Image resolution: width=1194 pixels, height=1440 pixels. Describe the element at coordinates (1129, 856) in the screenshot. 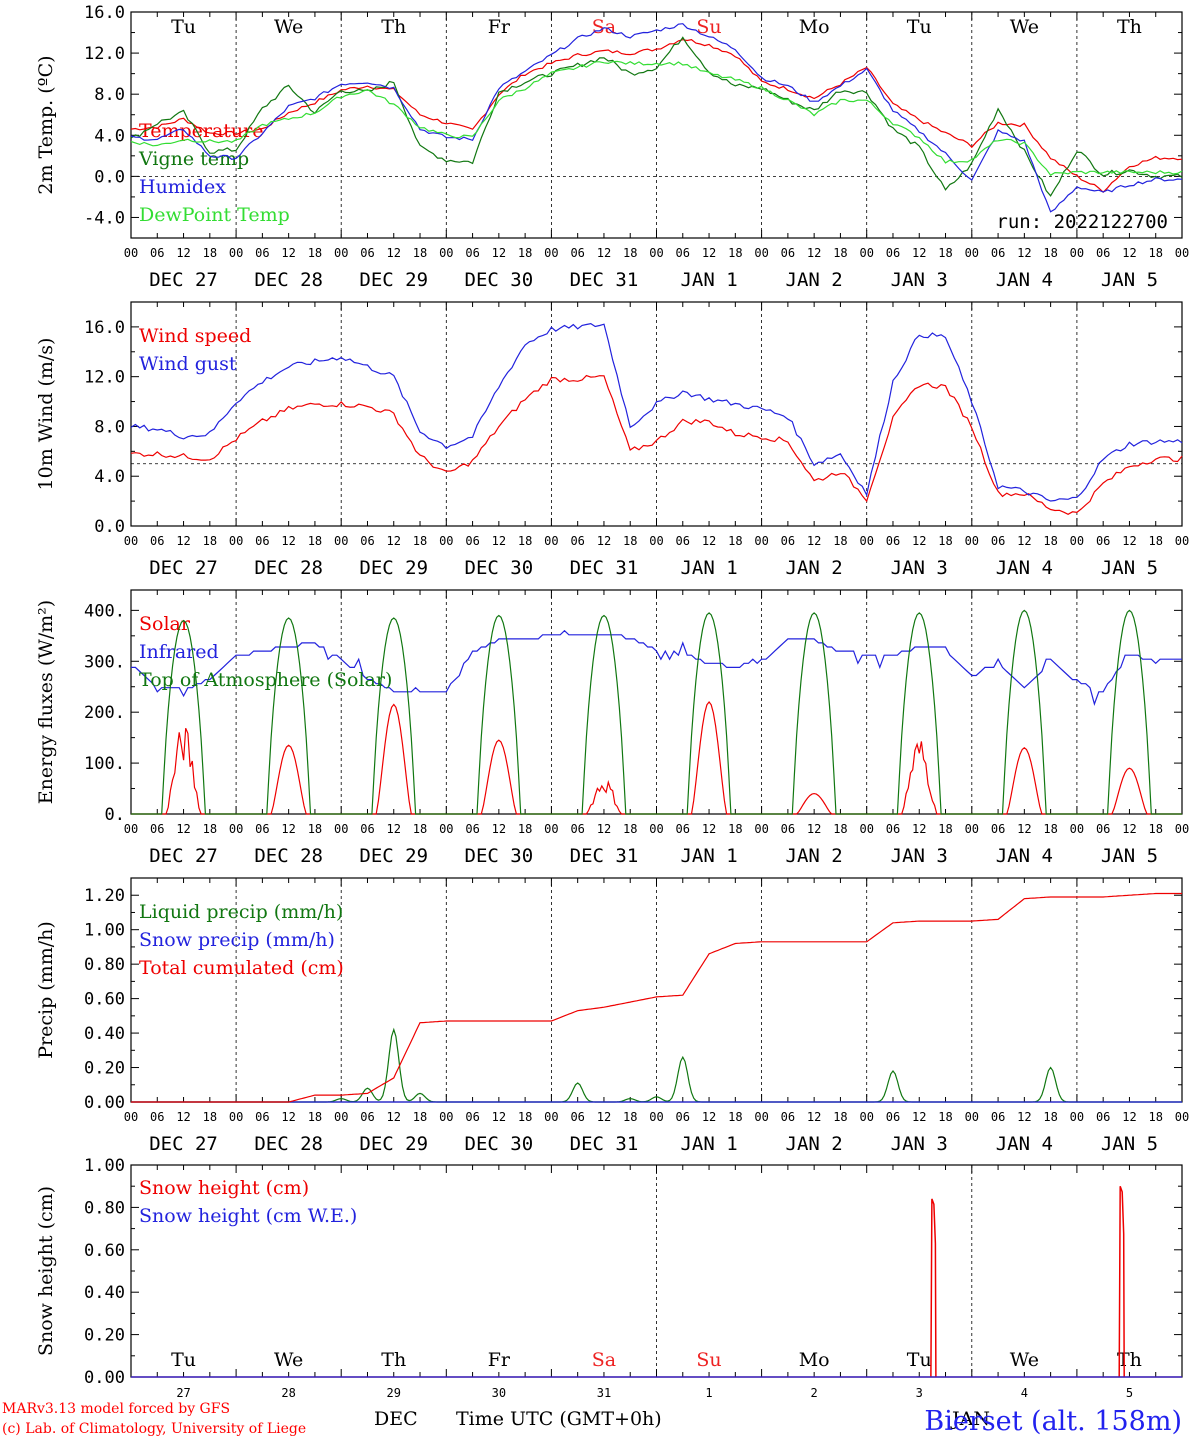

I see `x-date-label: JAN 5` at that location.